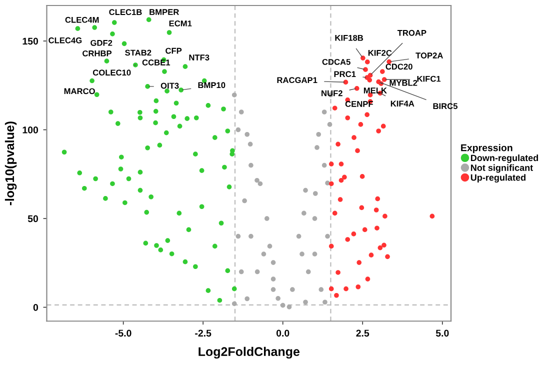 This screenshot has height=367, width=550. Describe the element at coordinates (404, 83) in the screenshot. I see `annotation: MYBL2` at that location.